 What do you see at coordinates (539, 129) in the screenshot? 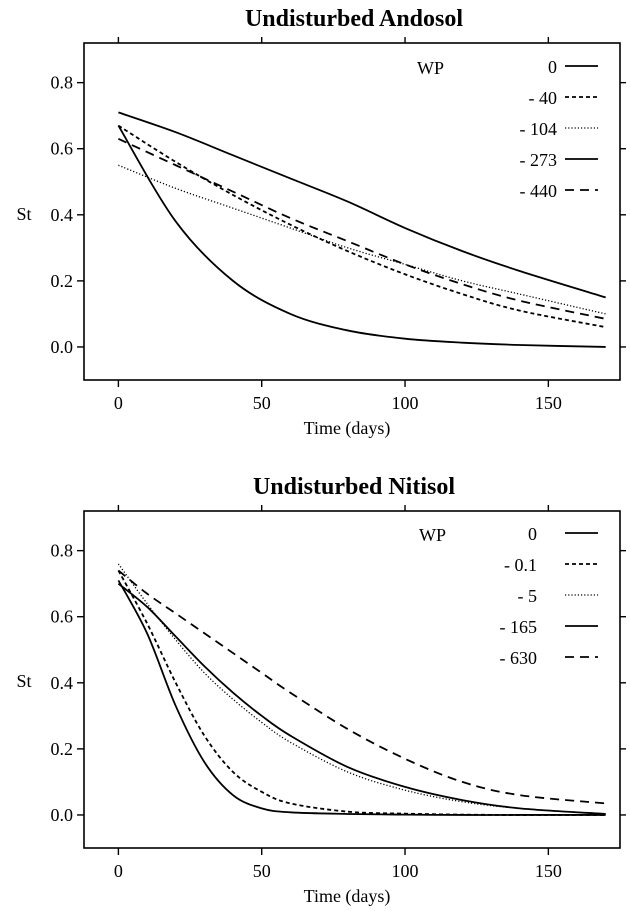
I see `legend-label: - 104` at bounding box center [539, 129].